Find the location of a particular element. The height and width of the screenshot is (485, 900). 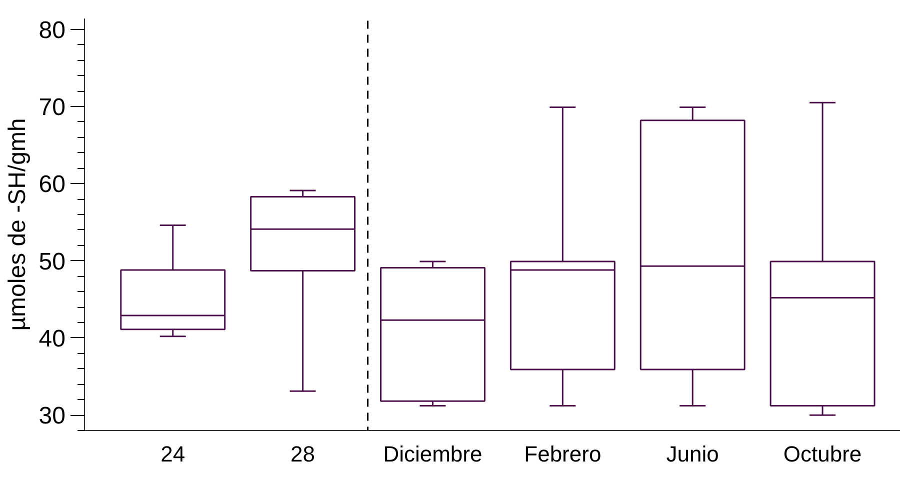

y-tick-label: 80 is located at coordinates (52, 30).